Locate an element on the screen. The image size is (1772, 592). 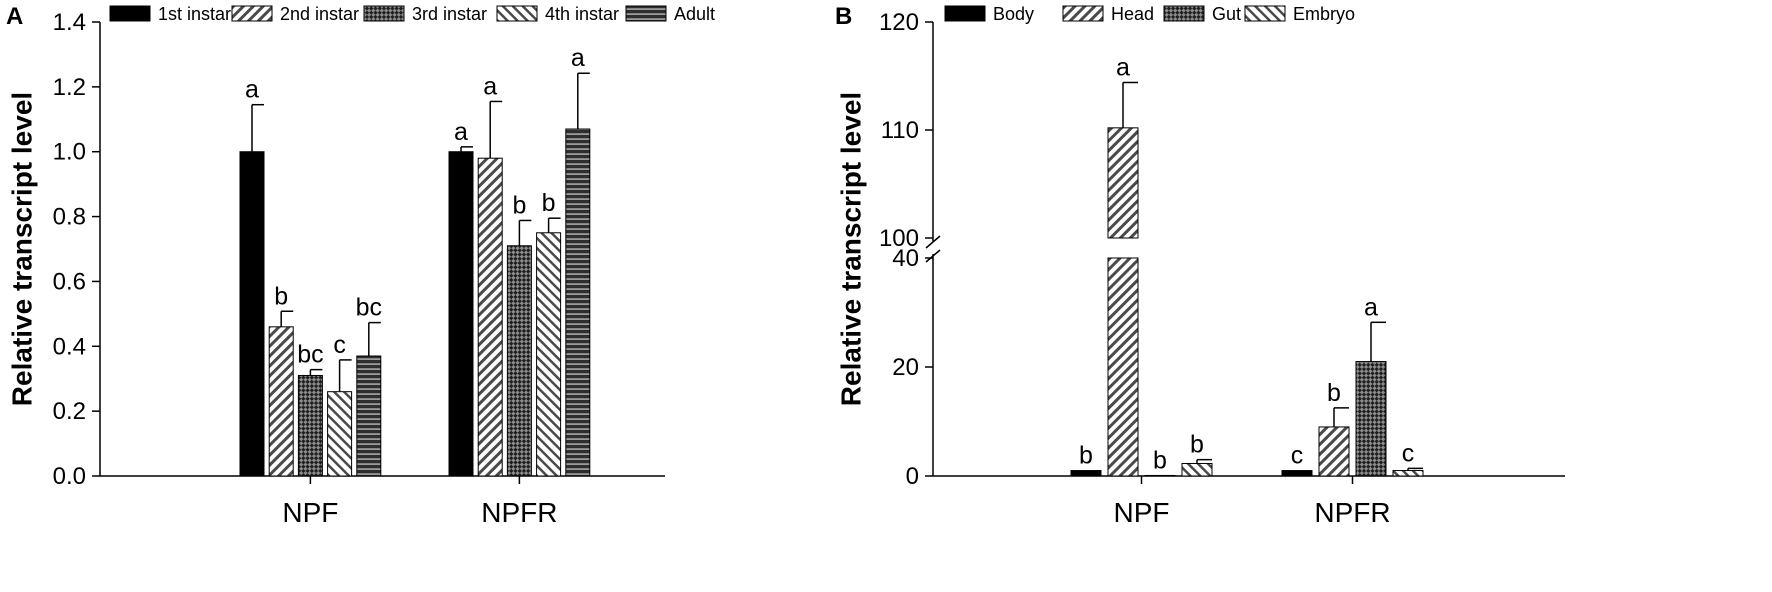
legend-label: 1st instar is located at coordinates (194, 14).